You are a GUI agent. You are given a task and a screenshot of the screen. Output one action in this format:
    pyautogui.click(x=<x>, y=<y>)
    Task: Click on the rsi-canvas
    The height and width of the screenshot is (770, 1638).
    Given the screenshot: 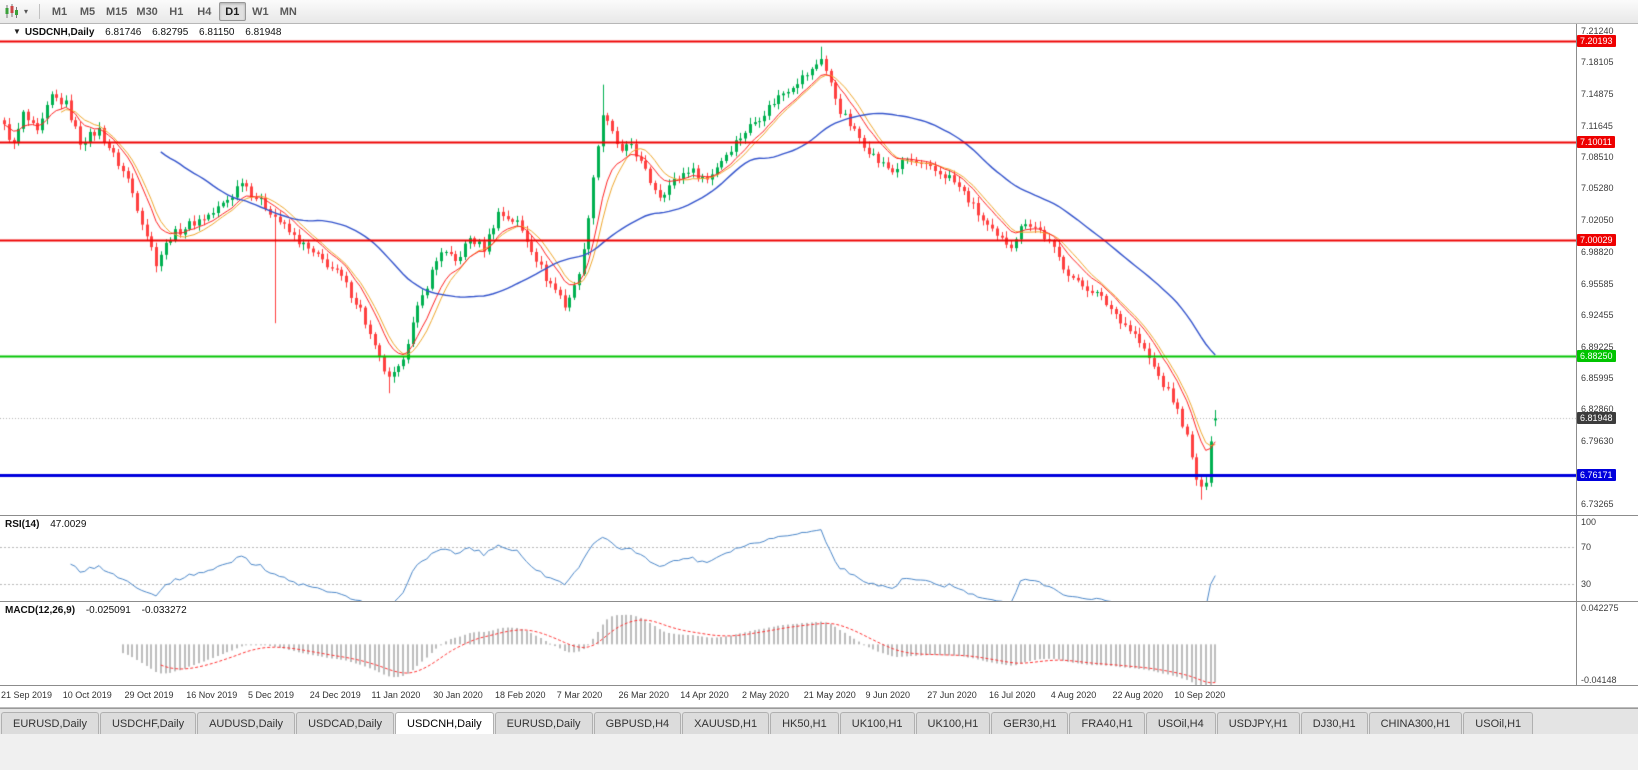 What is the action you would take?
    pyautogui.click(x=788, y=558)
    